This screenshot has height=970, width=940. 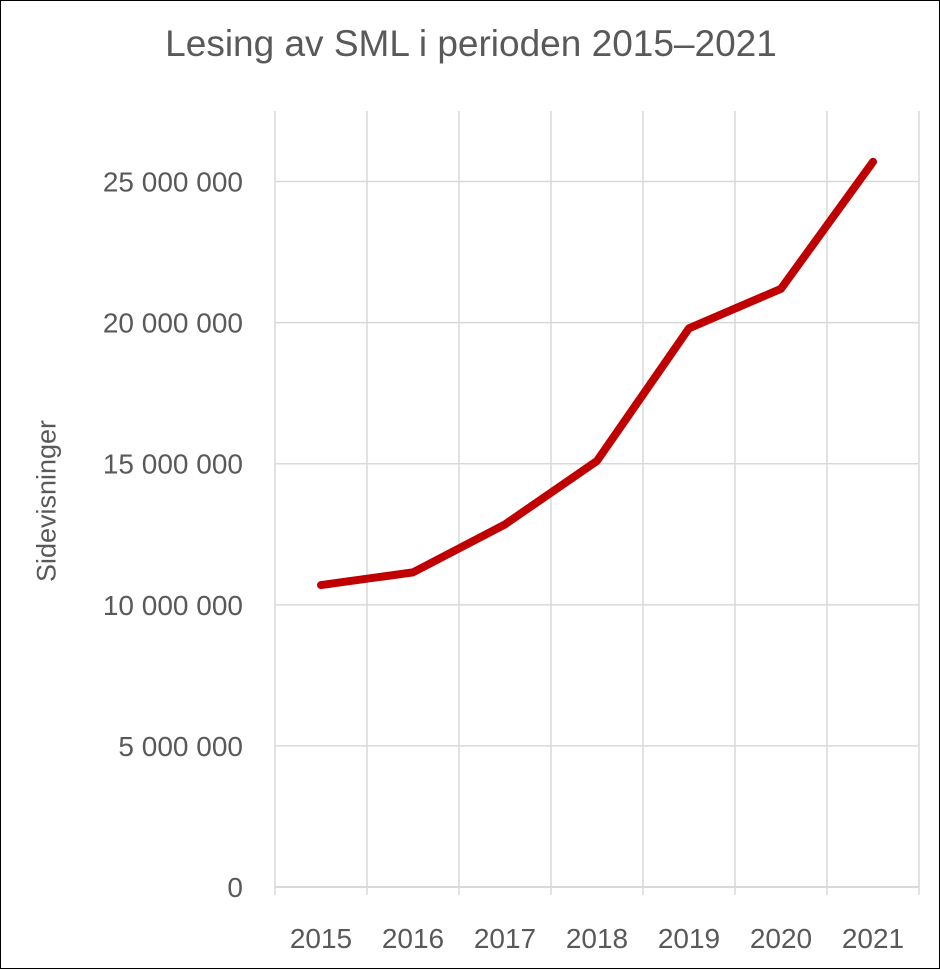 I want to click on x-tick-label: 2018, so click(x=597, y=938).